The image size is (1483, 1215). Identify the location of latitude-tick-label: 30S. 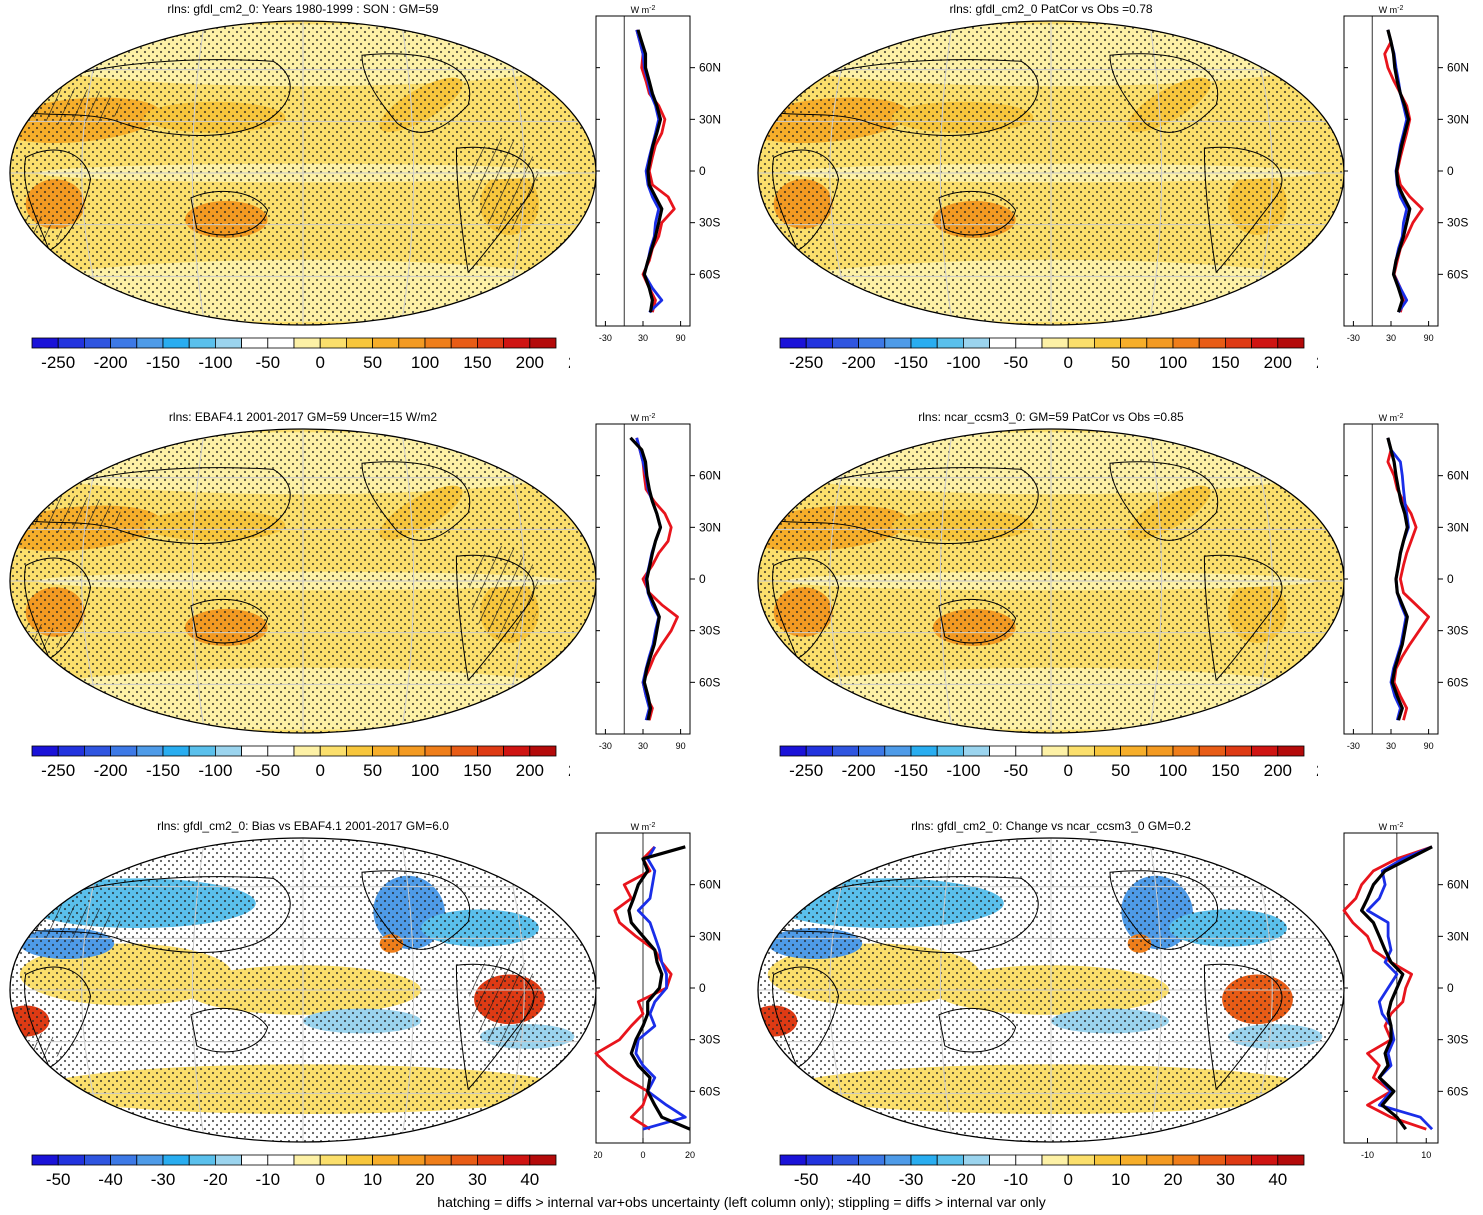
(709, 223).